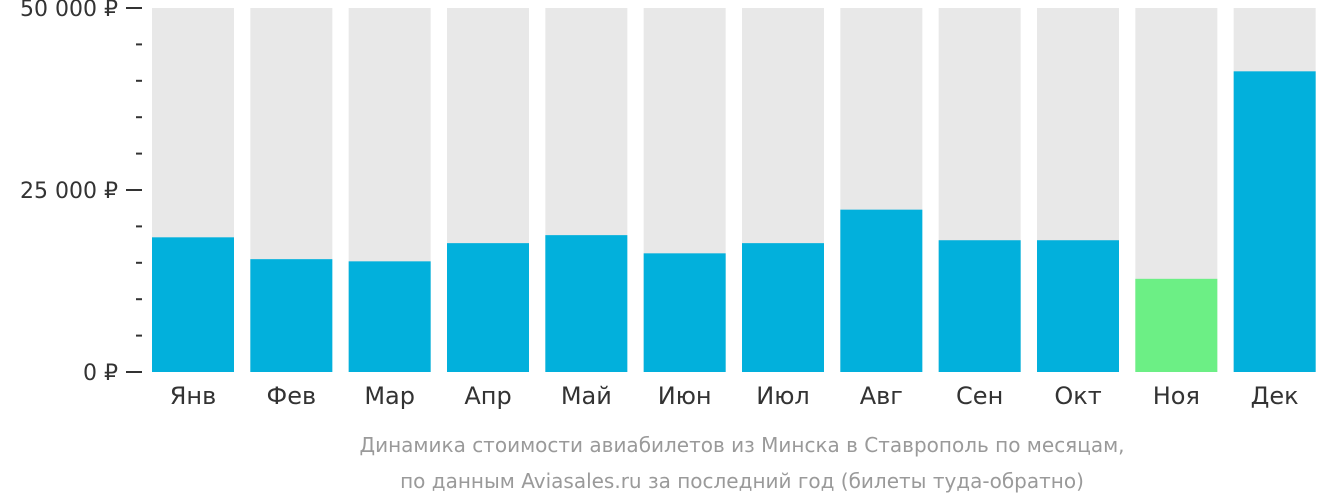 The image size is (1332, 502). What do you see at coordinates (69, 191) in the screenshot?
I see `y-tick-label: 25 000 ₽` at bounding box center [69, 191].